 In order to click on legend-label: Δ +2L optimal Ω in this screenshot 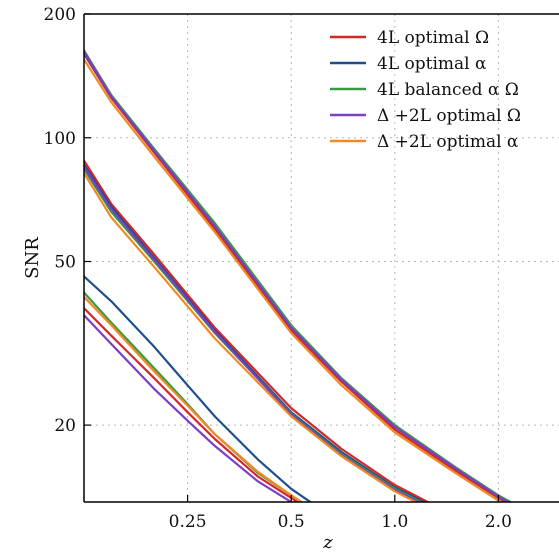, I will do `click(449, 116)`.